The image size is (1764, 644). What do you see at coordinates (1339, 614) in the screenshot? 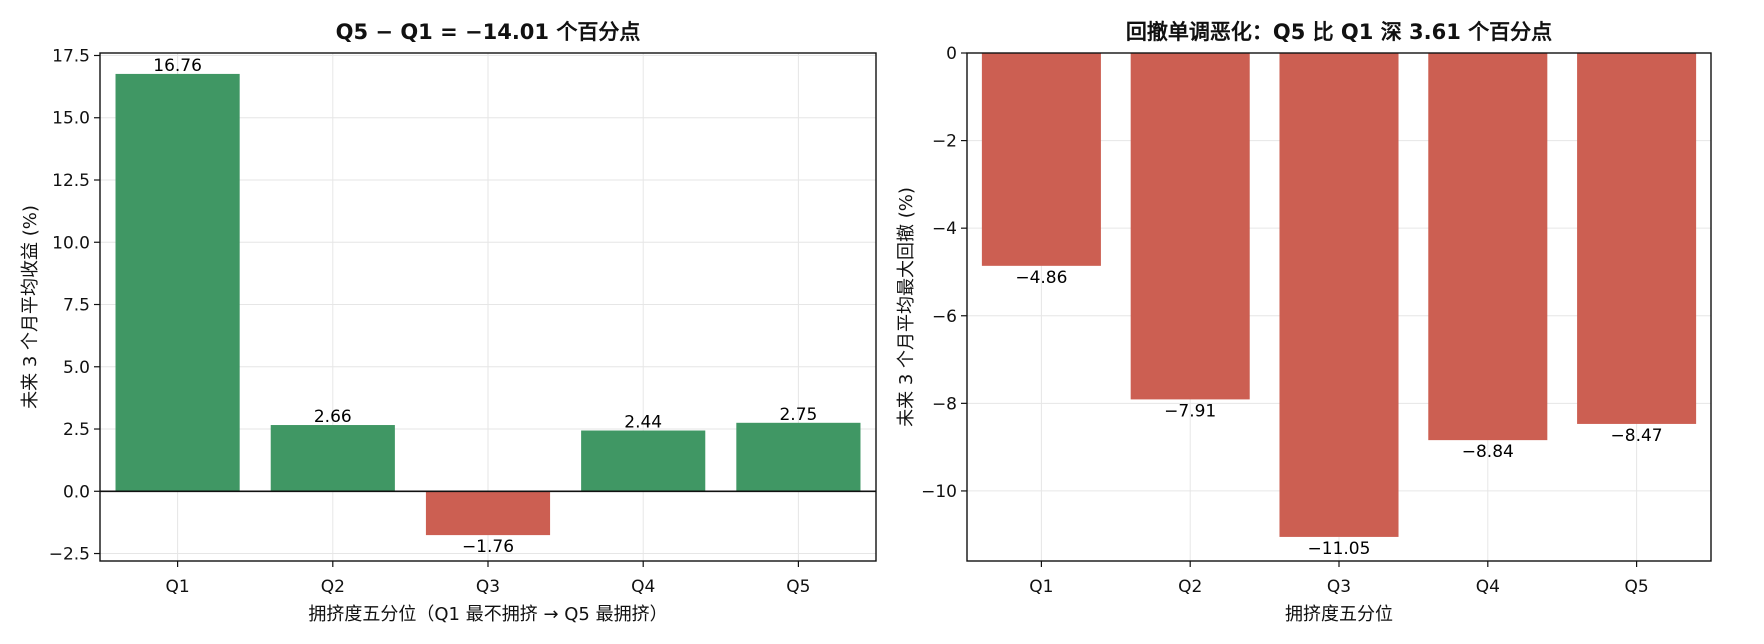
I see `x-axis-label: 拥挤度五分位` at bounding box center [1339, 614].